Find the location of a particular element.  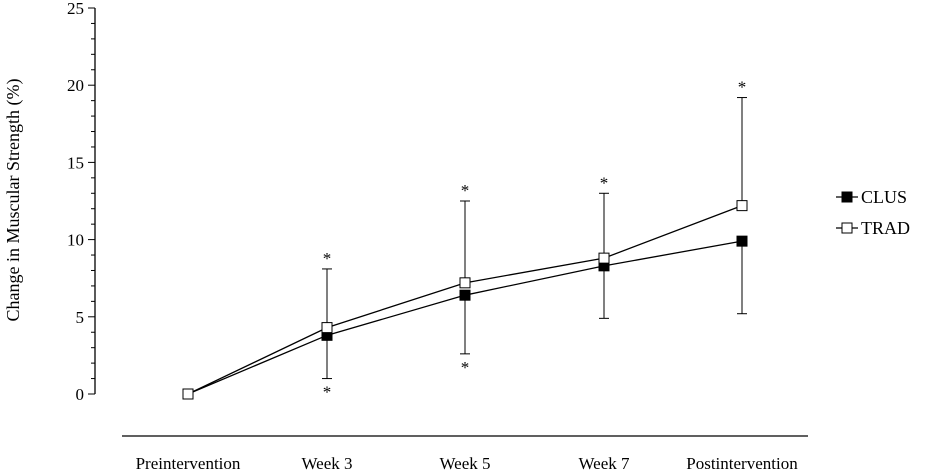

x-tick-label: Preintervention is located at coordinates (188, 462).